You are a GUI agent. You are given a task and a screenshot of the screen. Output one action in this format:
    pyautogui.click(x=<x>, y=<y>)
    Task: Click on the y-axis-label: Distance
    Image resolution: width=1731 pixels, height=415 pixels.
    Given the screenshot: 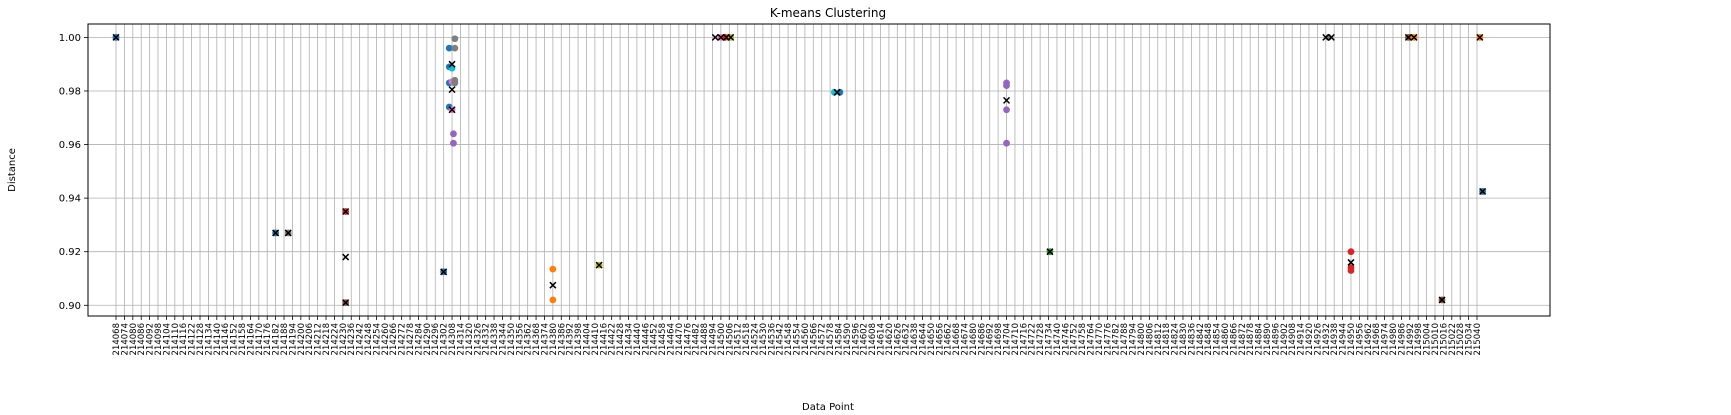 What is the action you would take?
    pyautogui.click(x=12, y=170)
    